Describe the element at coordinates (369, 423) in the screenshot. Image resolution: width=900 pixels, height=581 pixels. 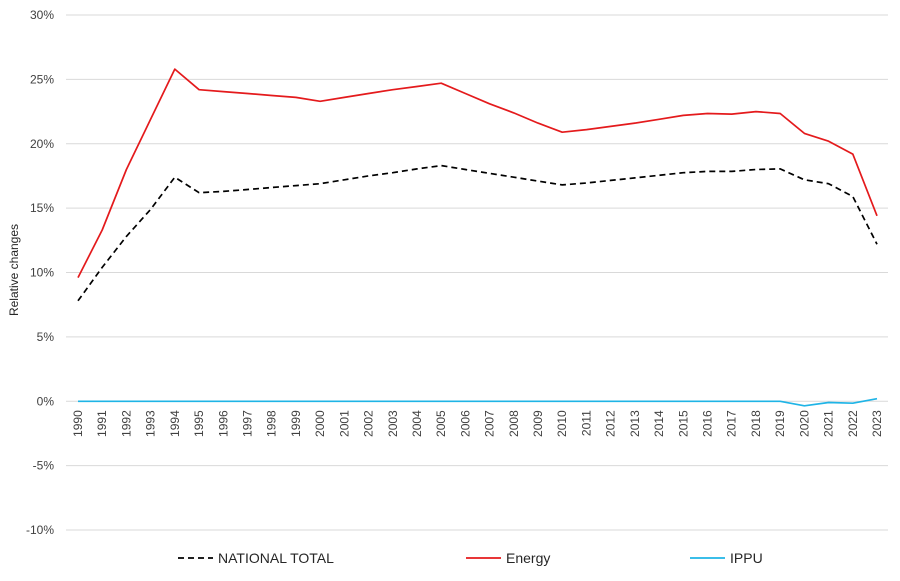
I see `x-tick-label: 2002` at that location.